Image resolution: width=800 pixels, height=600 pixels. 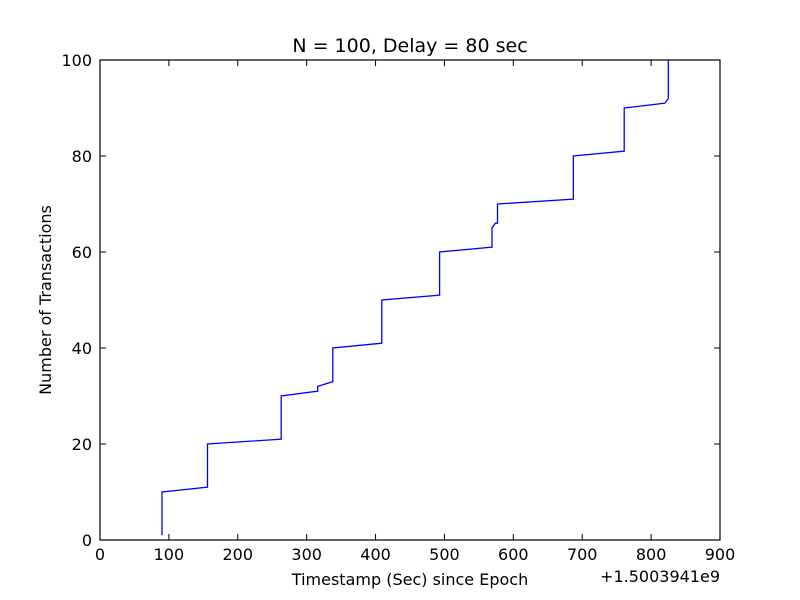 What do you see at coordinates (513, 554) in the screenshot?
I see `x-tick-label: 600` at bounding box center [513, 554].